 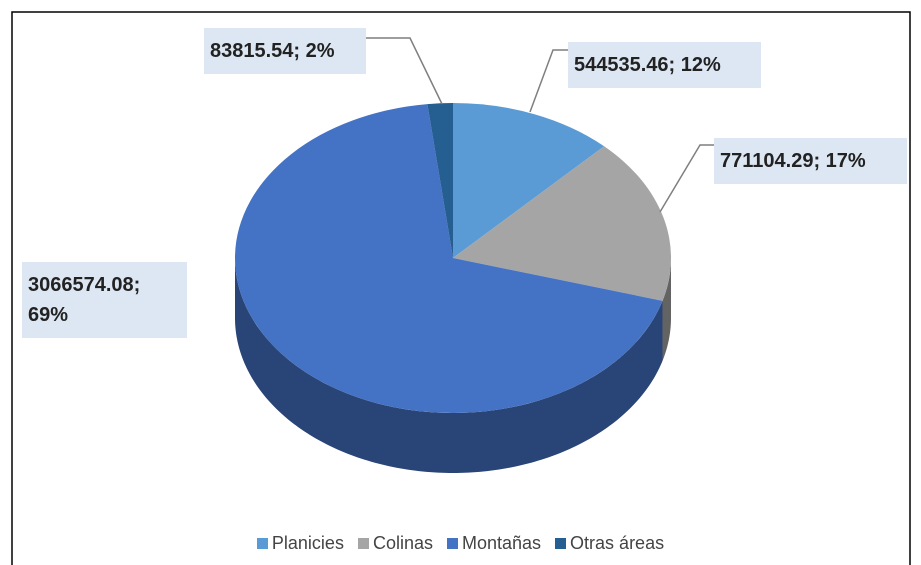 What do you see at coordinates (666, 309) in the screenshot?
I see `slice-side` at bounding box center [666, 309].